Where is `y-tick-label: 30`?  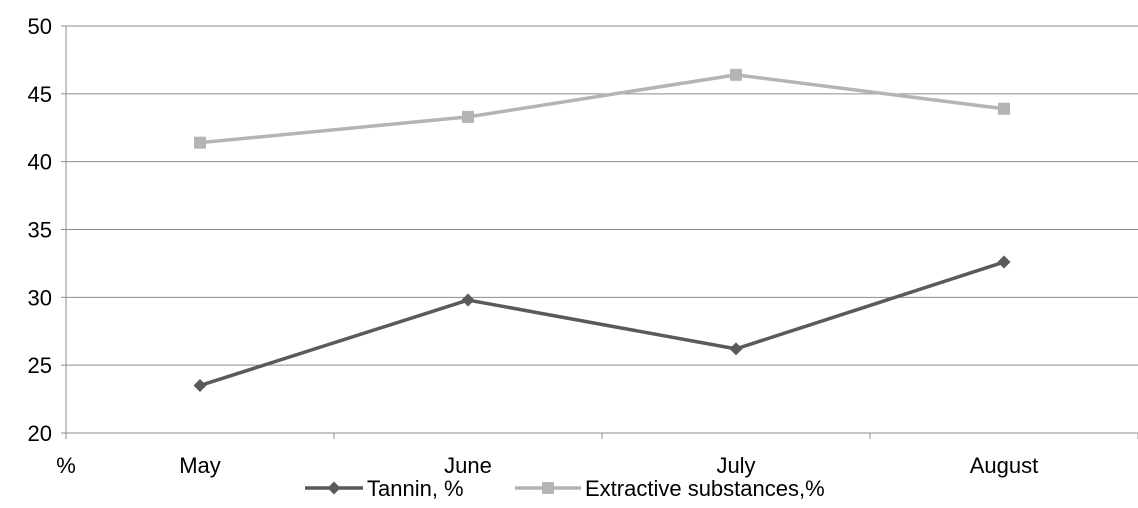
y-tick-label: 30 is located at coordinates (40, 297).